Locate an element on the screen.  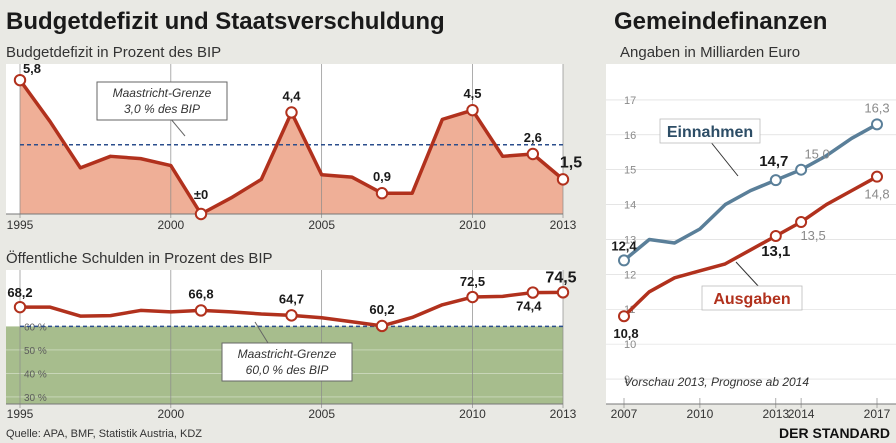
gemeinde-ytick-label: 17 is located at coordinates (630, 101).